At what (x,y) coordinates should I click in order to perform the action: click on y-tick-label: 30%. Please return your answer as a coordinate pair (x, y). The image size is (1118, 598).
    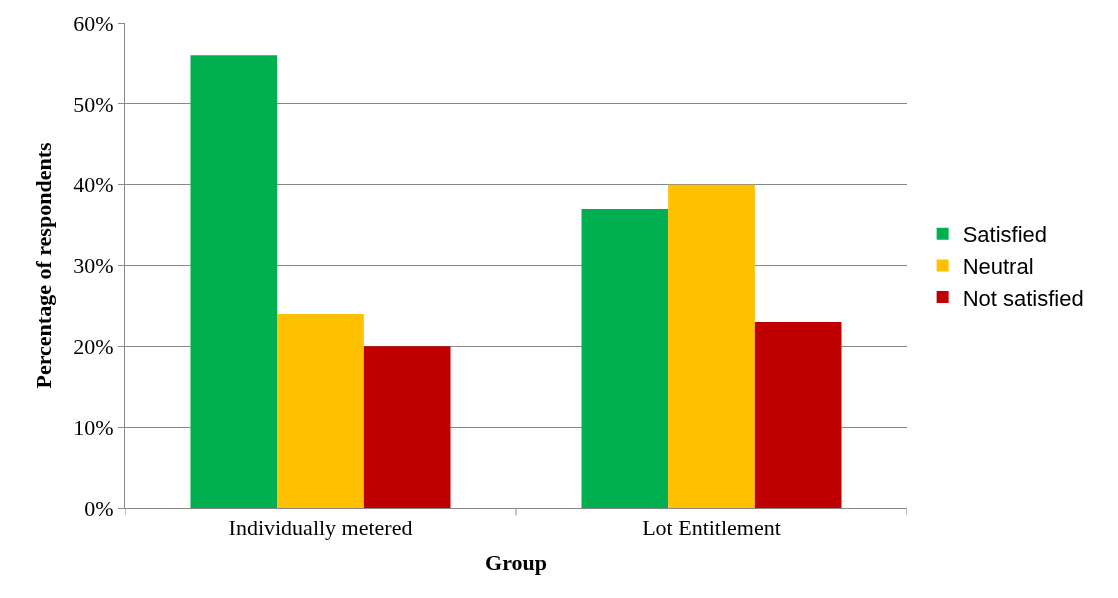
    Looking at the image, I should click on (93, 266).